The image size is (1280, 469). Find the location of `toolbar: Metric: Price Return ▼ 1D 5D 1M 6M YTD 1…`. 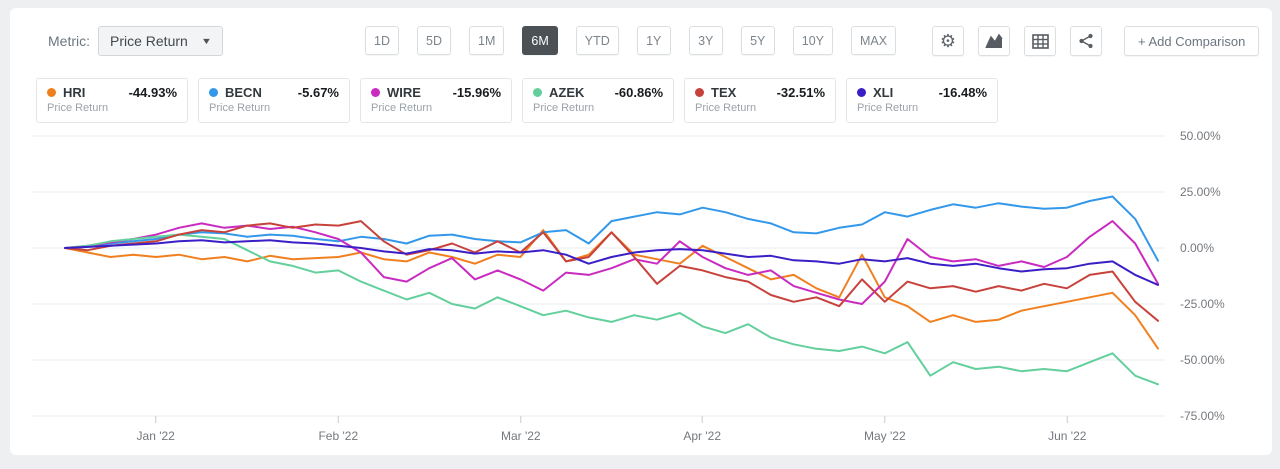

toolbar: Metric: Price Return ▼ 1D 5D 1M 6M YTD 1… is located at coordinates (641, 41).